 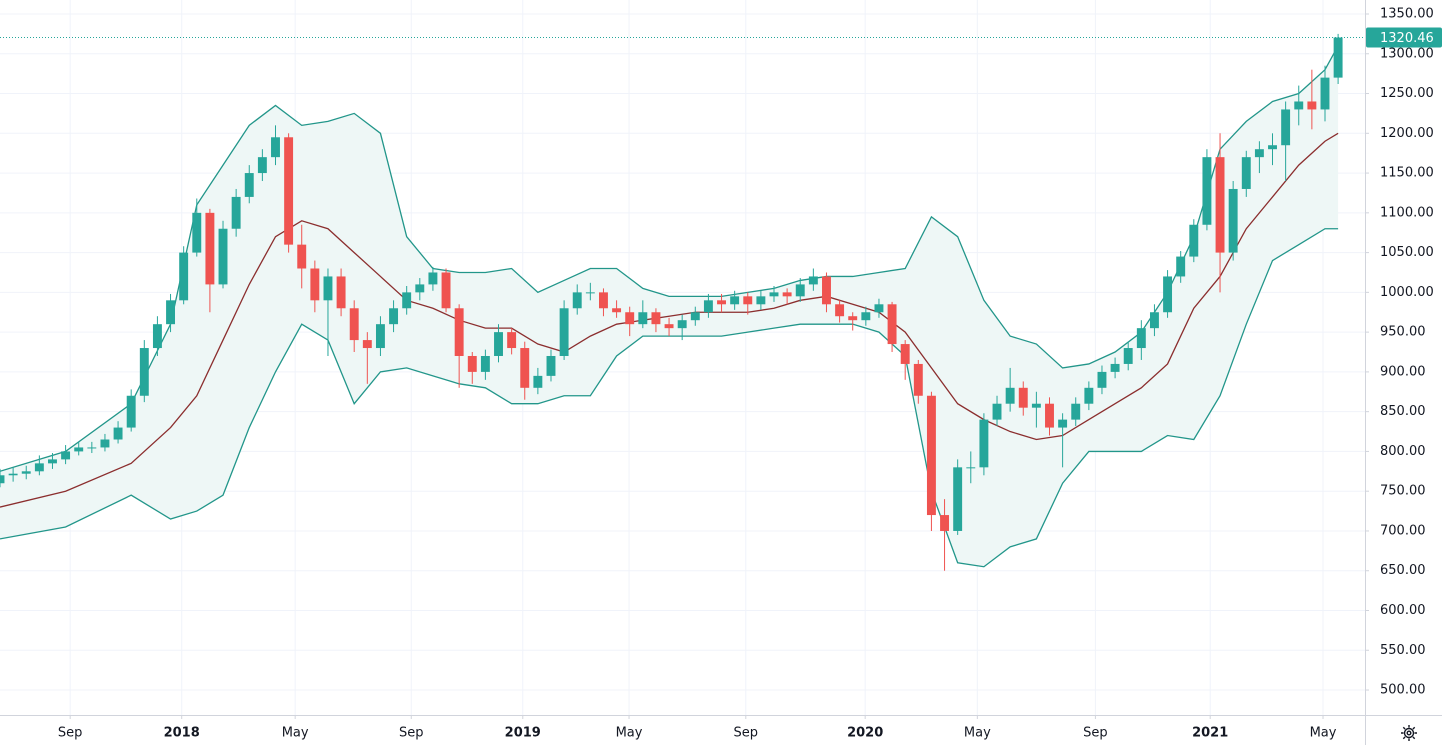 I want to click on last-price-label: 1320.46, so click(x=1407, y=38).